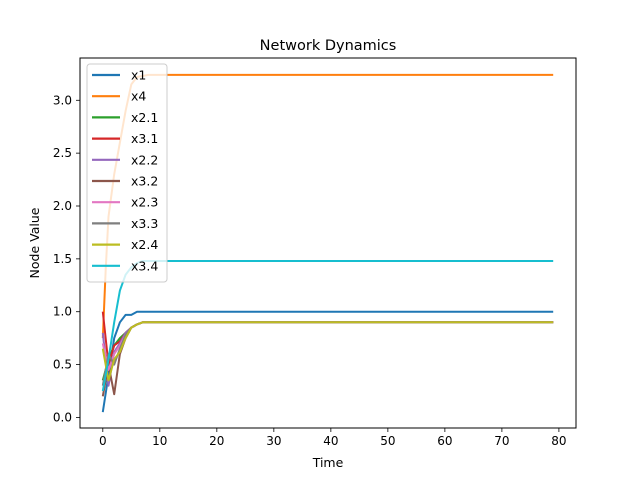 This screenshot has width=640, height=480. Describe the element at coordinates (127, 173) in the screenshot. I see `legend: x1 x4 x2.1 x3.1 x2.2 x3.2 x2.3 x3.3 x2.4 x3.4` at that location.